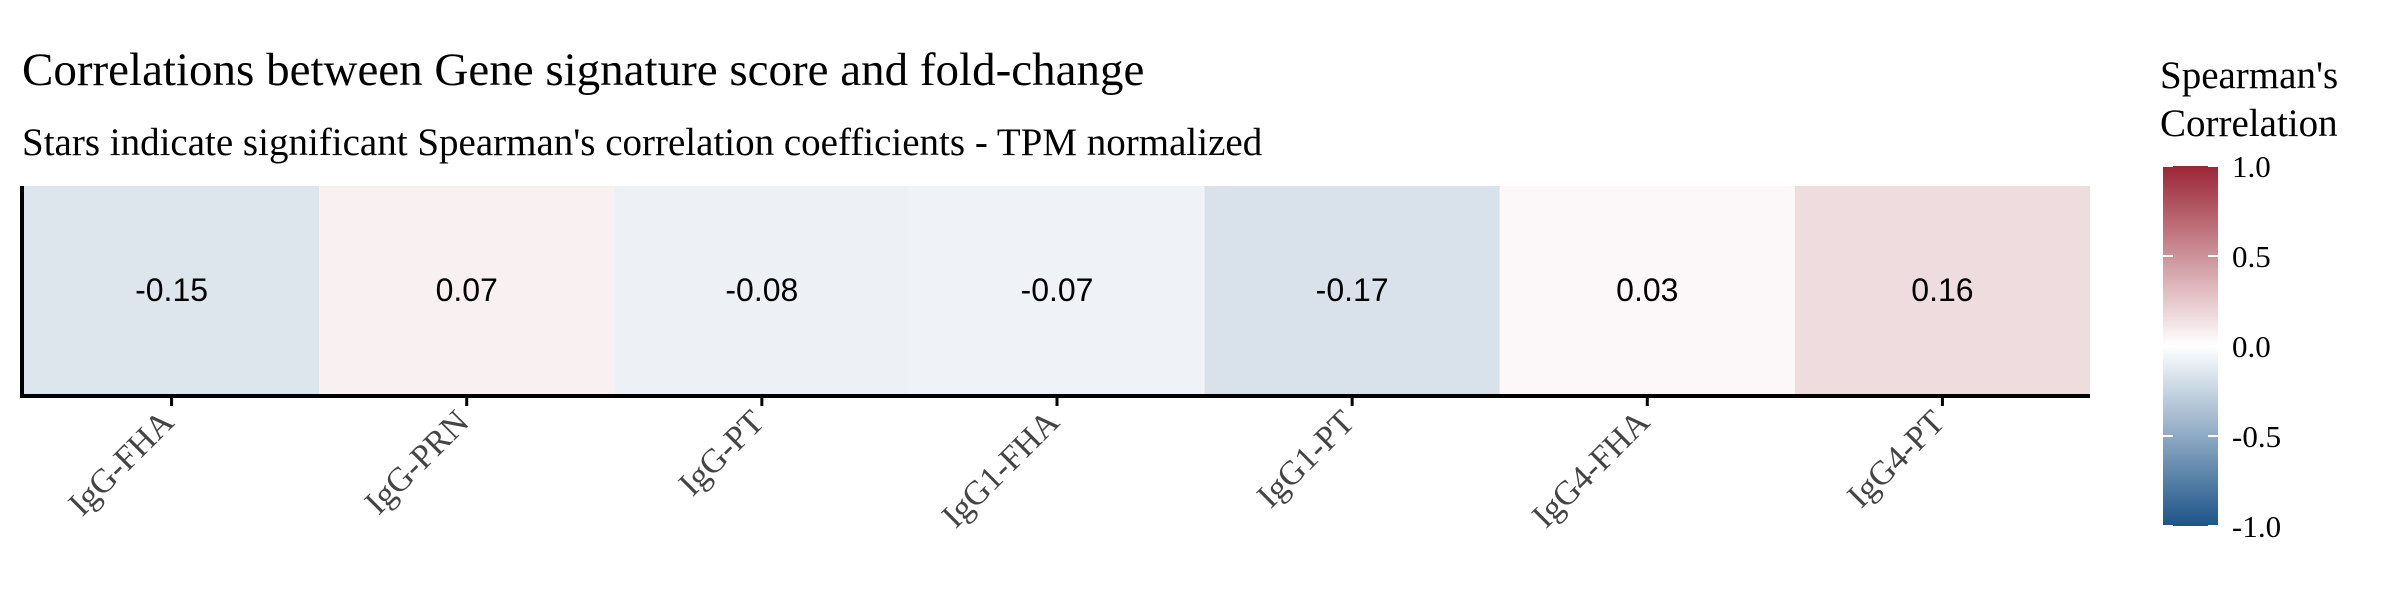 This screenshot has height=600, width=2400. Describe the element at coordinates (122, 463) in the screenshot. I see `x-tick-label: IgG-FHA` at that location.